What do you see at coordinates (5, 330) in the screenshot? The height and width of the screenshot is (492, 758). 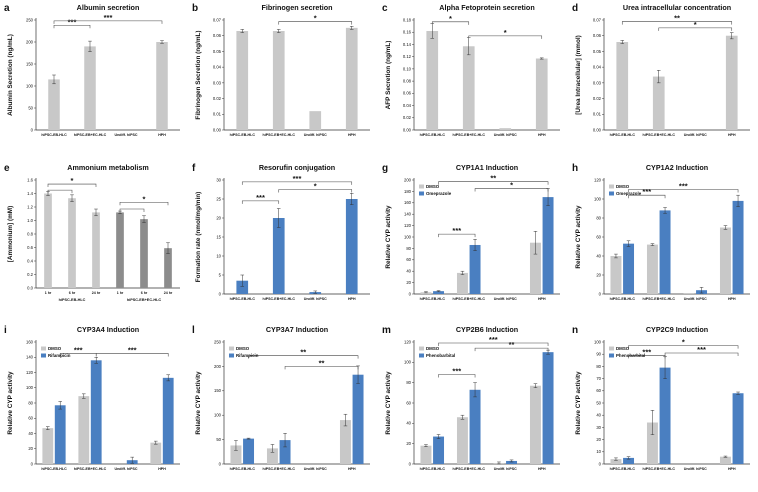 I see `panel-letter: i` at bounding box center [5, 330].